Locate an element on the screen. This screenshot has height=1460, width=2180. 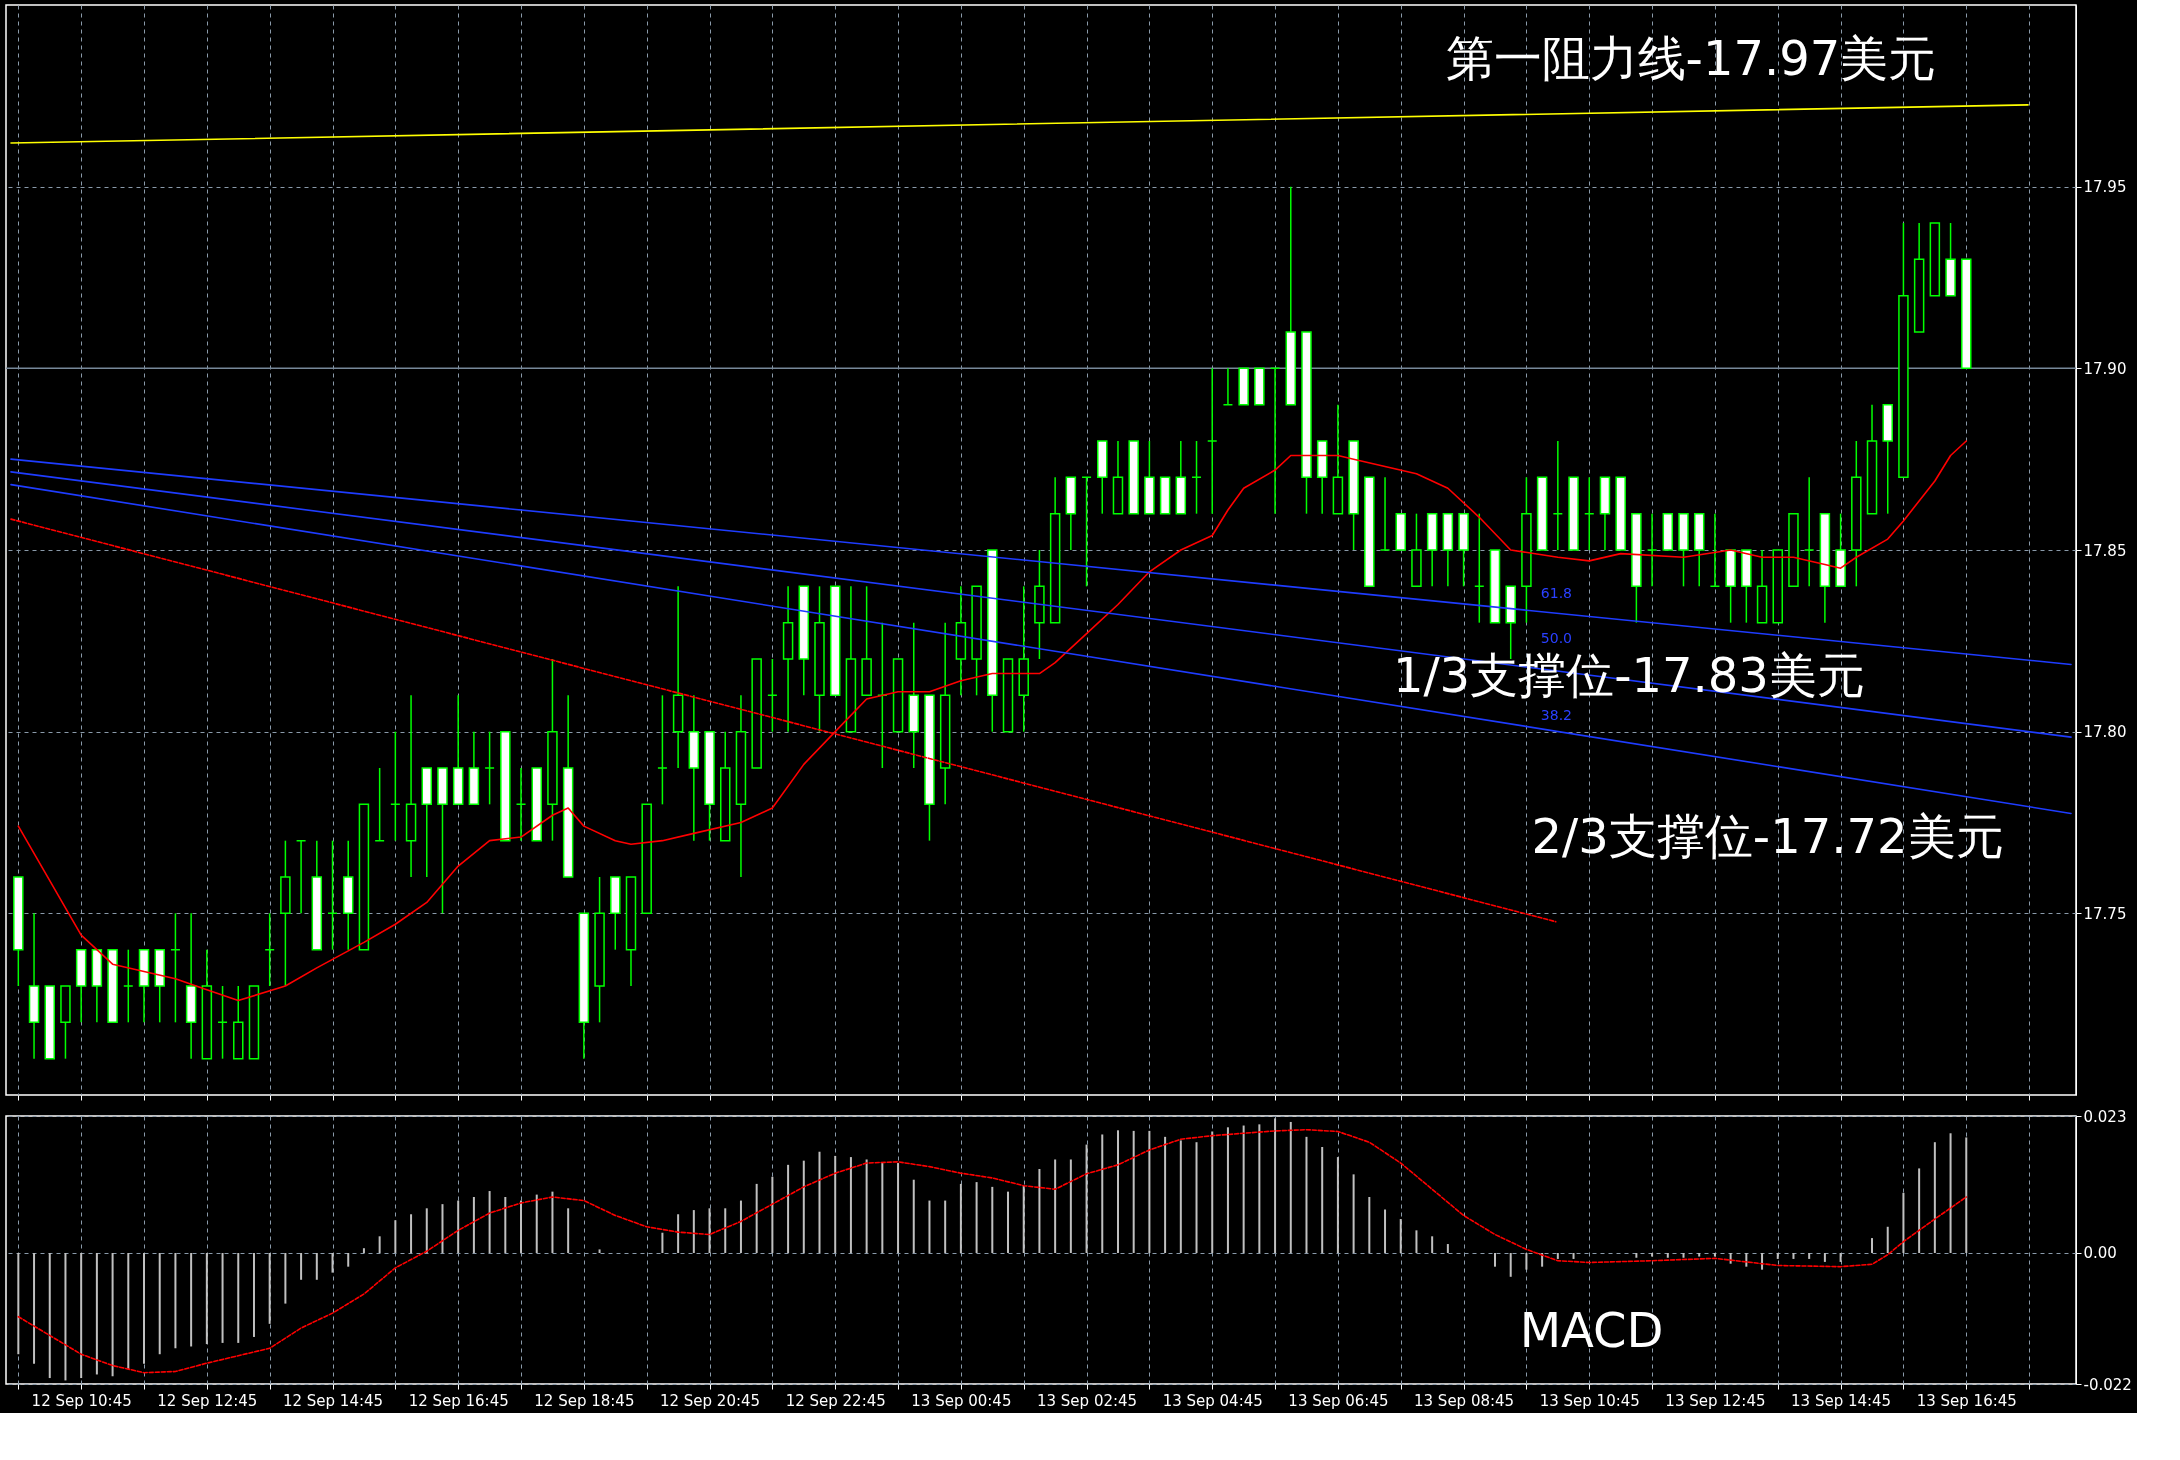
annotation: 50.0 is located at coordinates (1556, 638).